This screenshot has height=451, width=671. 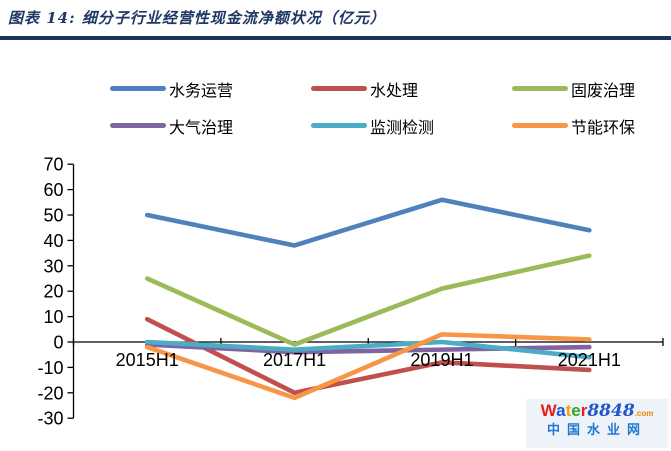 What do you see at coordinates (147, 360) in the screenshot?
I see `x-axis-label: 2015H1` at bounding box center [147, 360].